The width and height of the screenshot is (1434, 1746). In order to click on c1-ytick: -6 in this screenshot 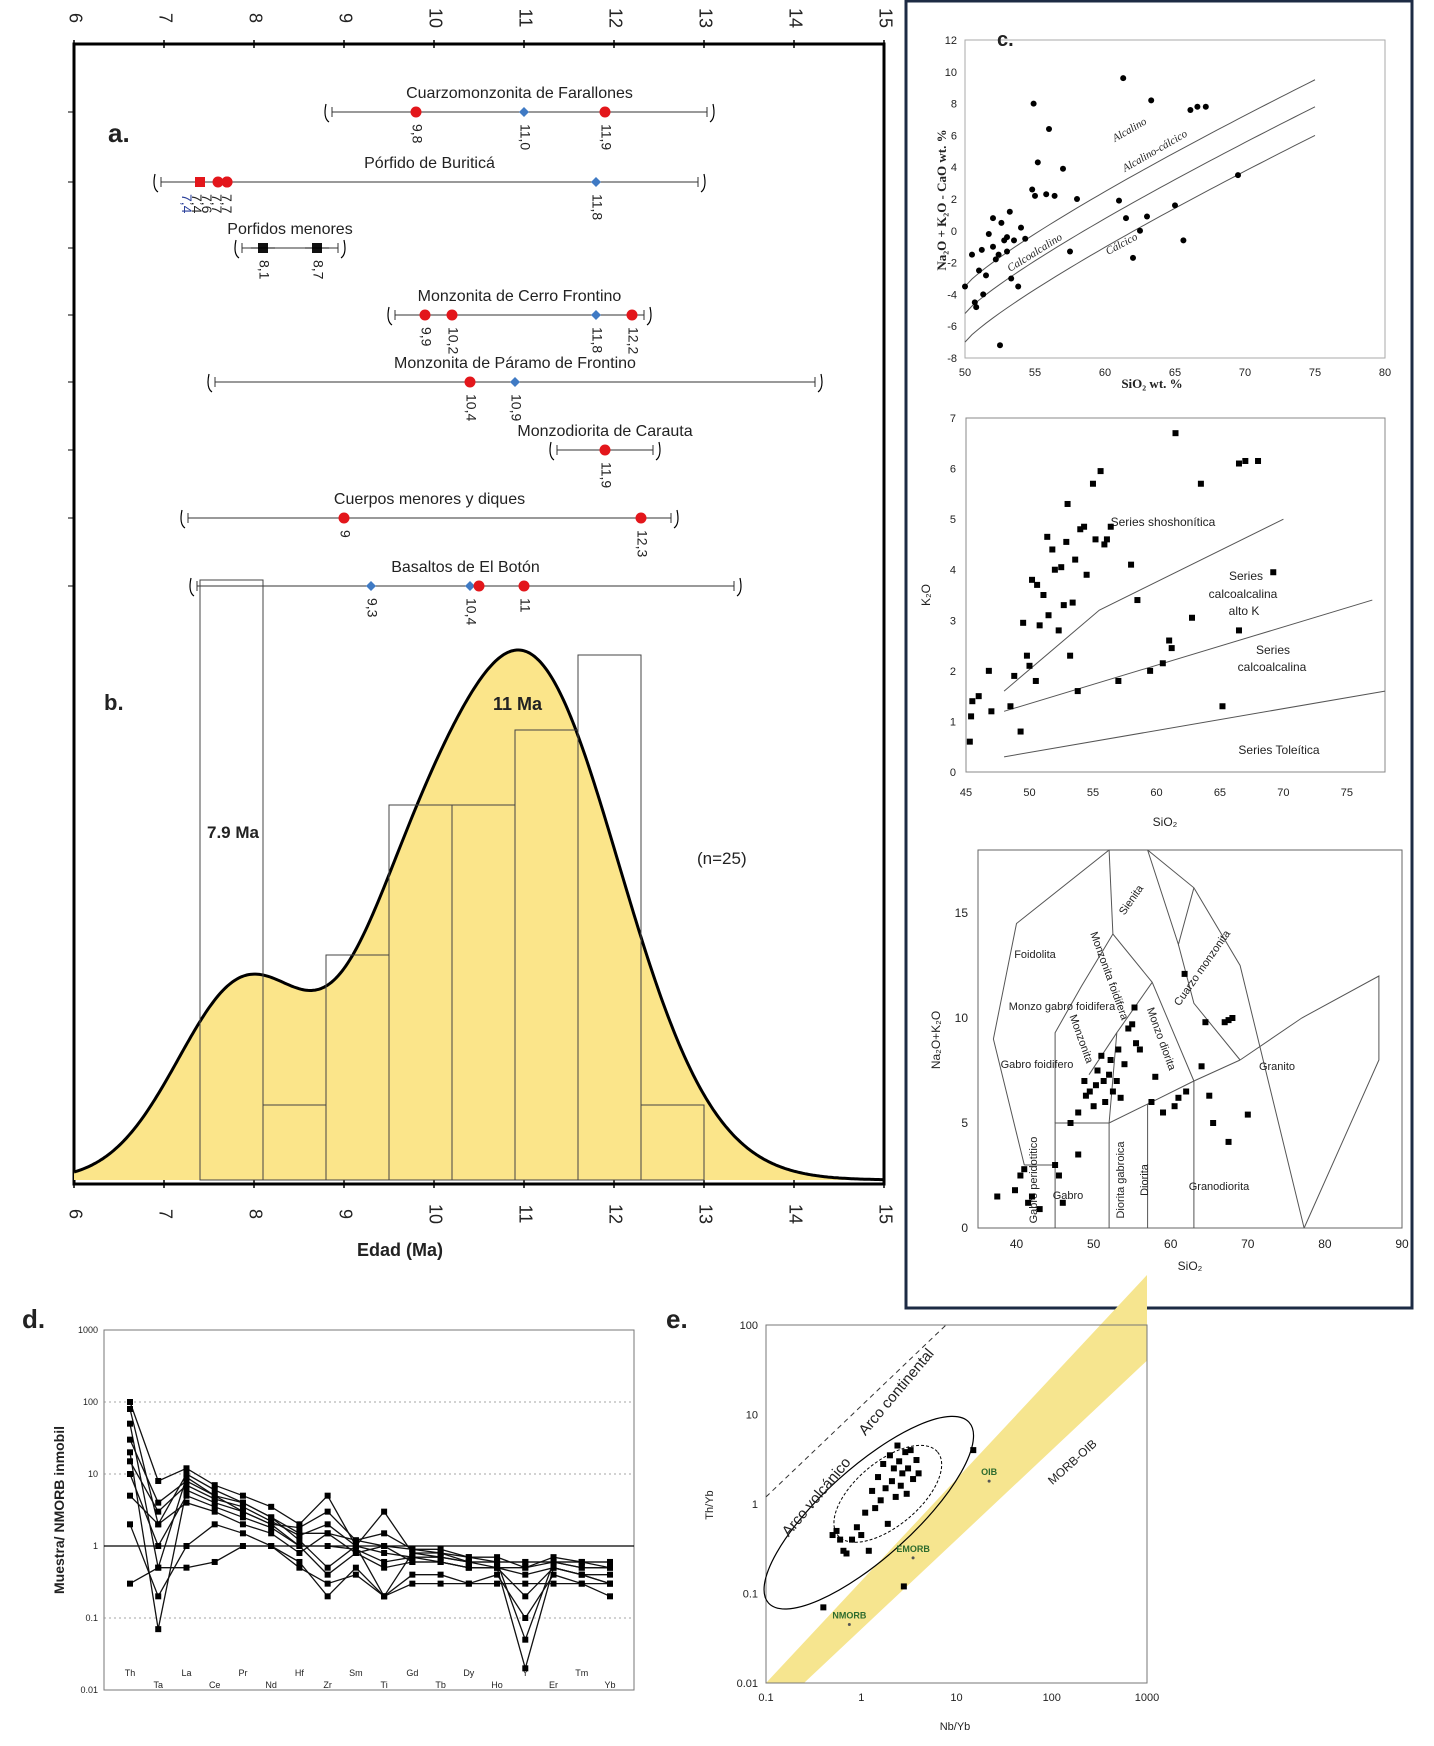, I will do `click(952, 327)`.